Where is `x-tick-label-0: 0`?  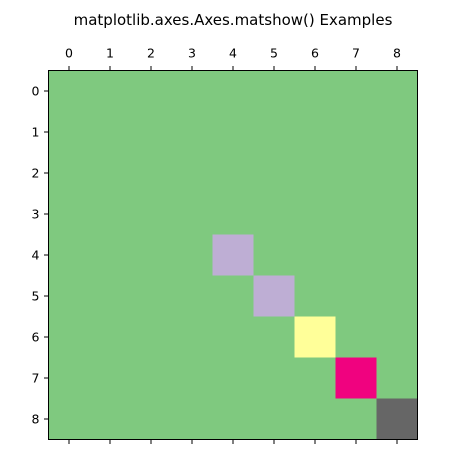 x-tick-label-0: 0 is located at coordinates (69, 53).